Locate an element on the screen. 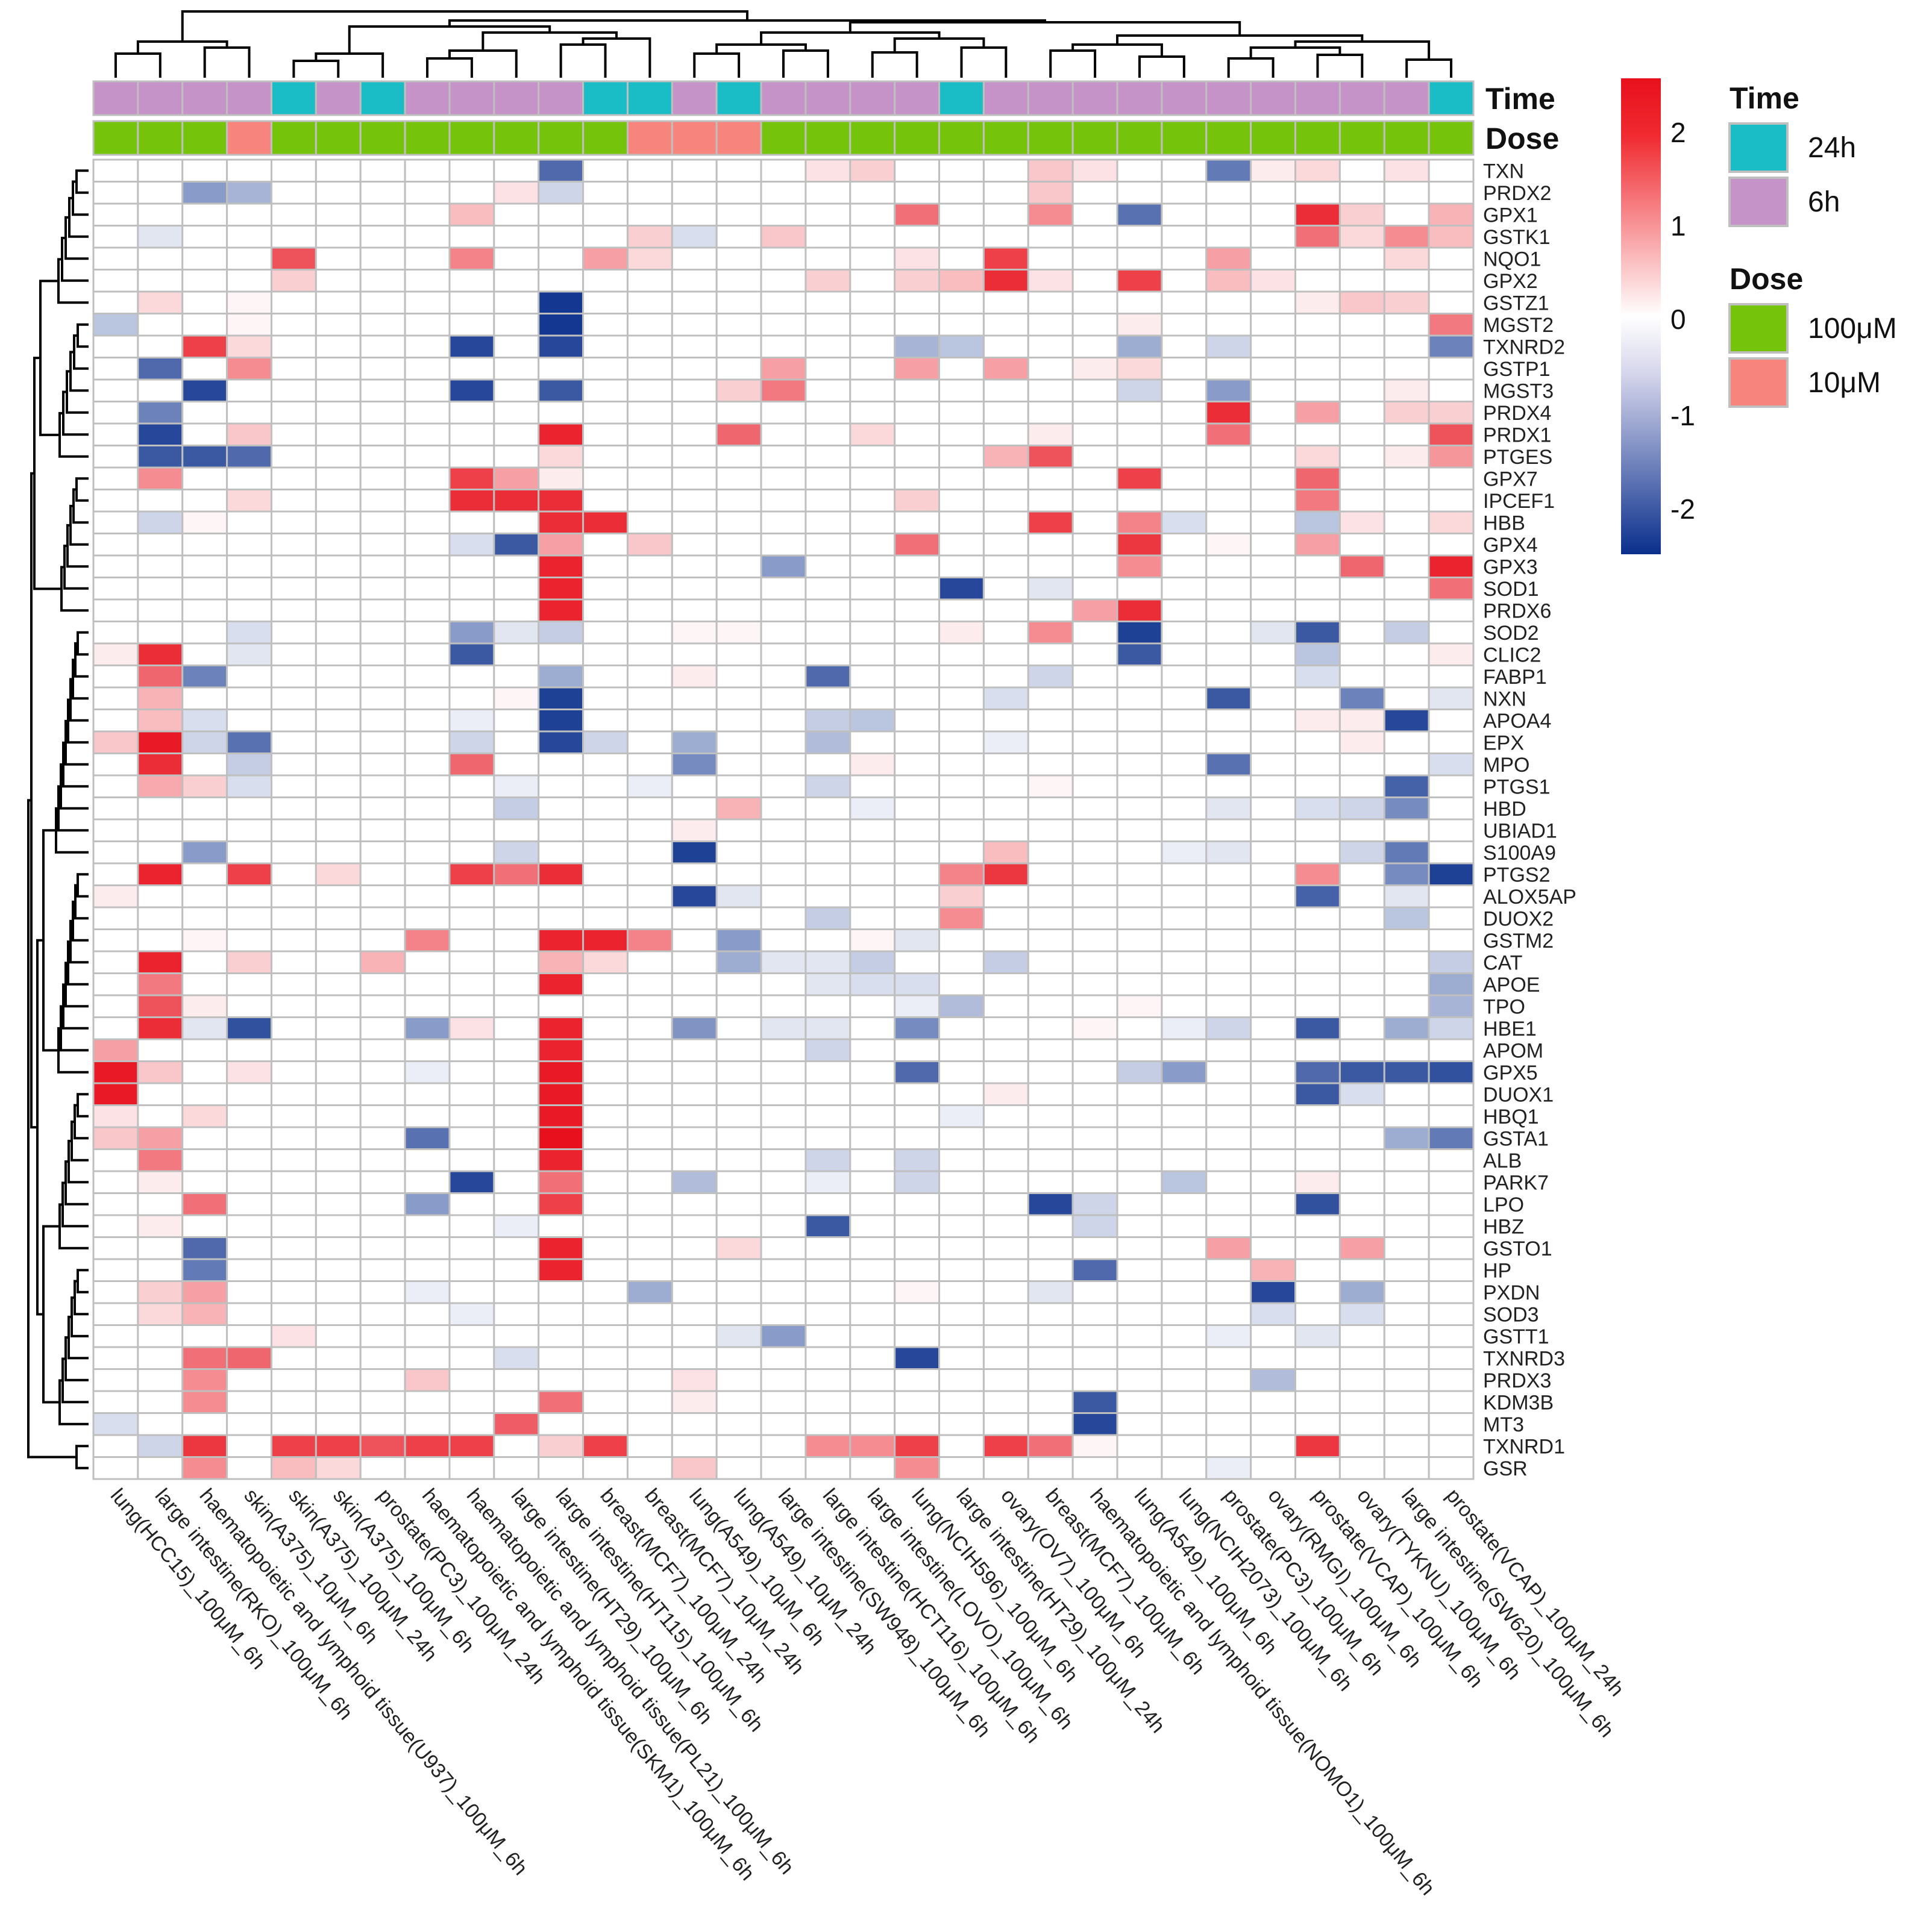 The width and height of the screenshot is (1932, 1908). row-label: UBIAD1 is located at coordinates (1520, 831).